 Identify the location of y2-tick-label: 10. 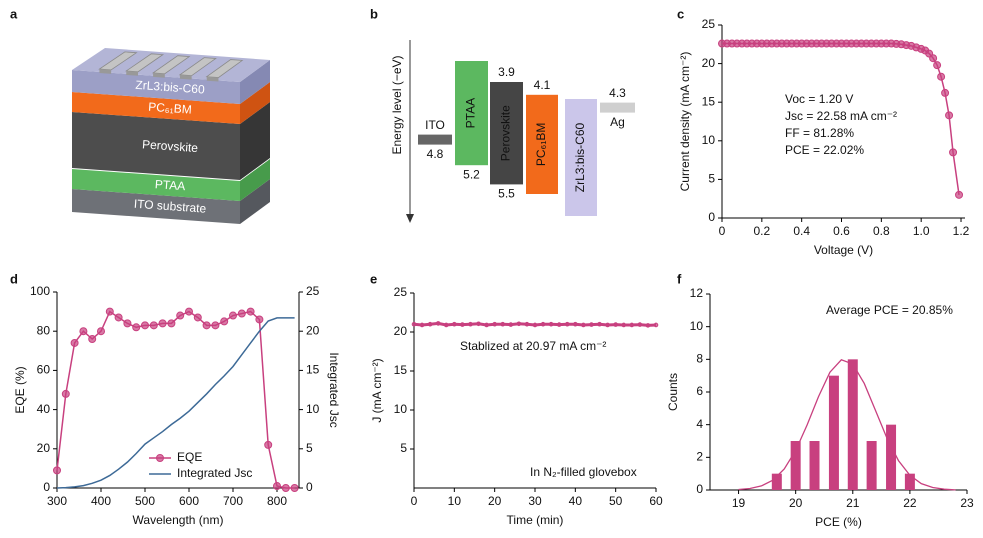
(313, 409).